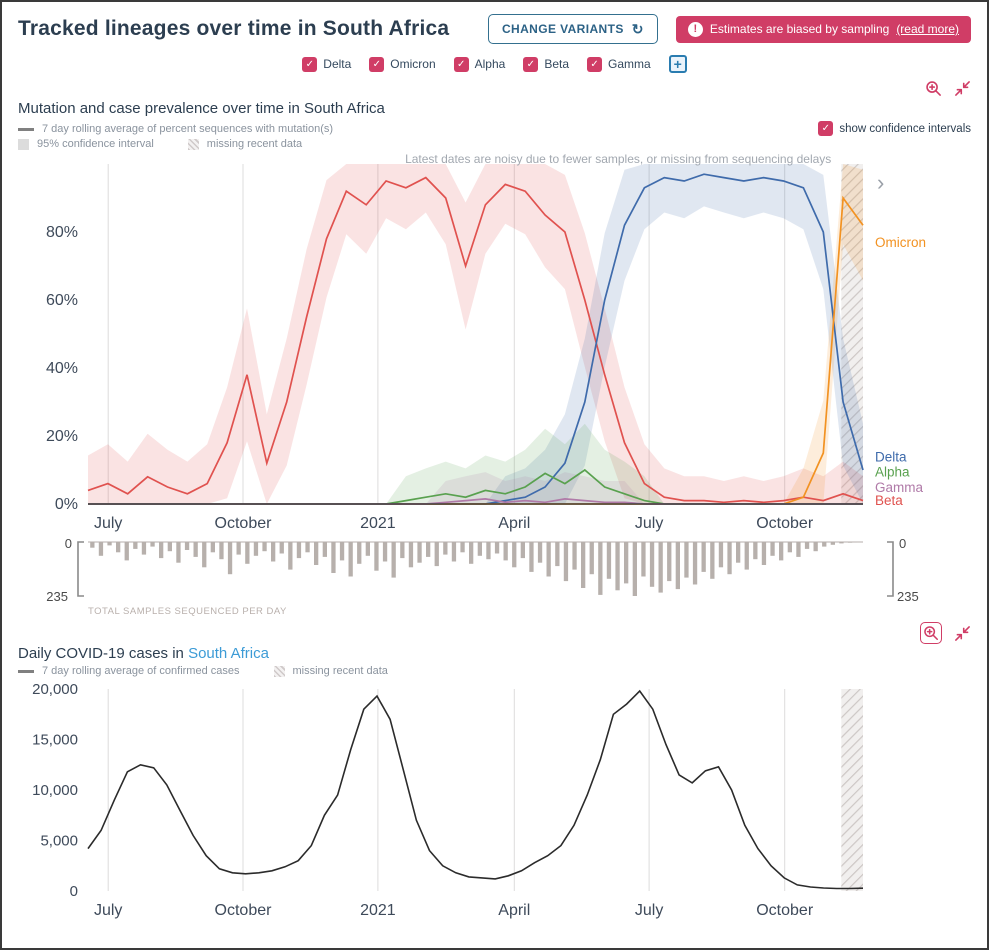 Image resolution: width=989 pixels, height=950 pixels. I want to click on brush-left-max-label: 0, so click(68, 545).